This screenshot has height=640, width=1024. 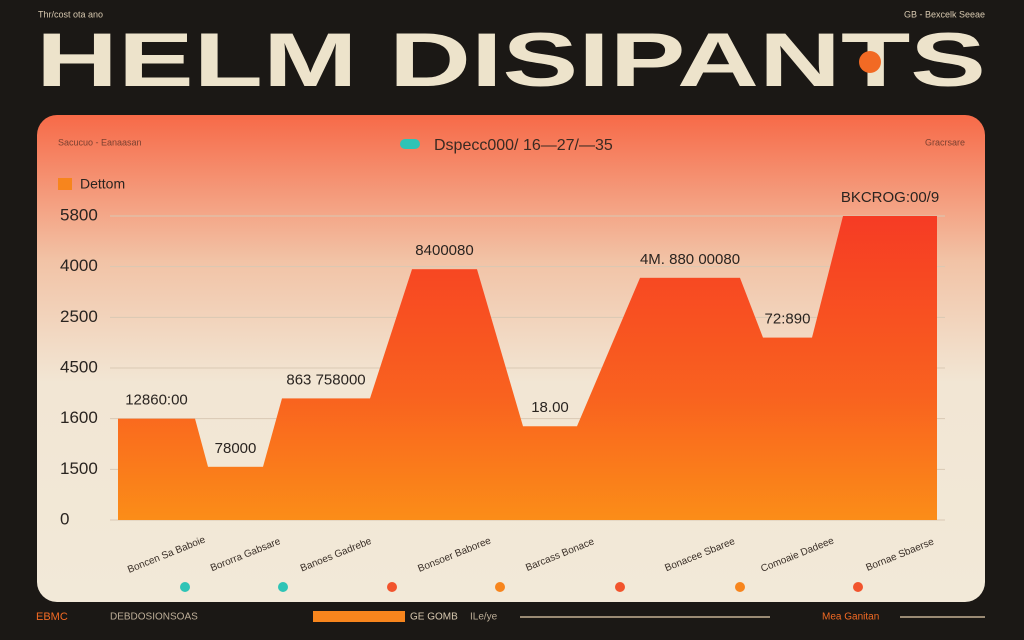 What do you see at coordinates (484, 617) in the screenshot?
I see `footer-text: ILe/ye` at bounding box center [484, 617].